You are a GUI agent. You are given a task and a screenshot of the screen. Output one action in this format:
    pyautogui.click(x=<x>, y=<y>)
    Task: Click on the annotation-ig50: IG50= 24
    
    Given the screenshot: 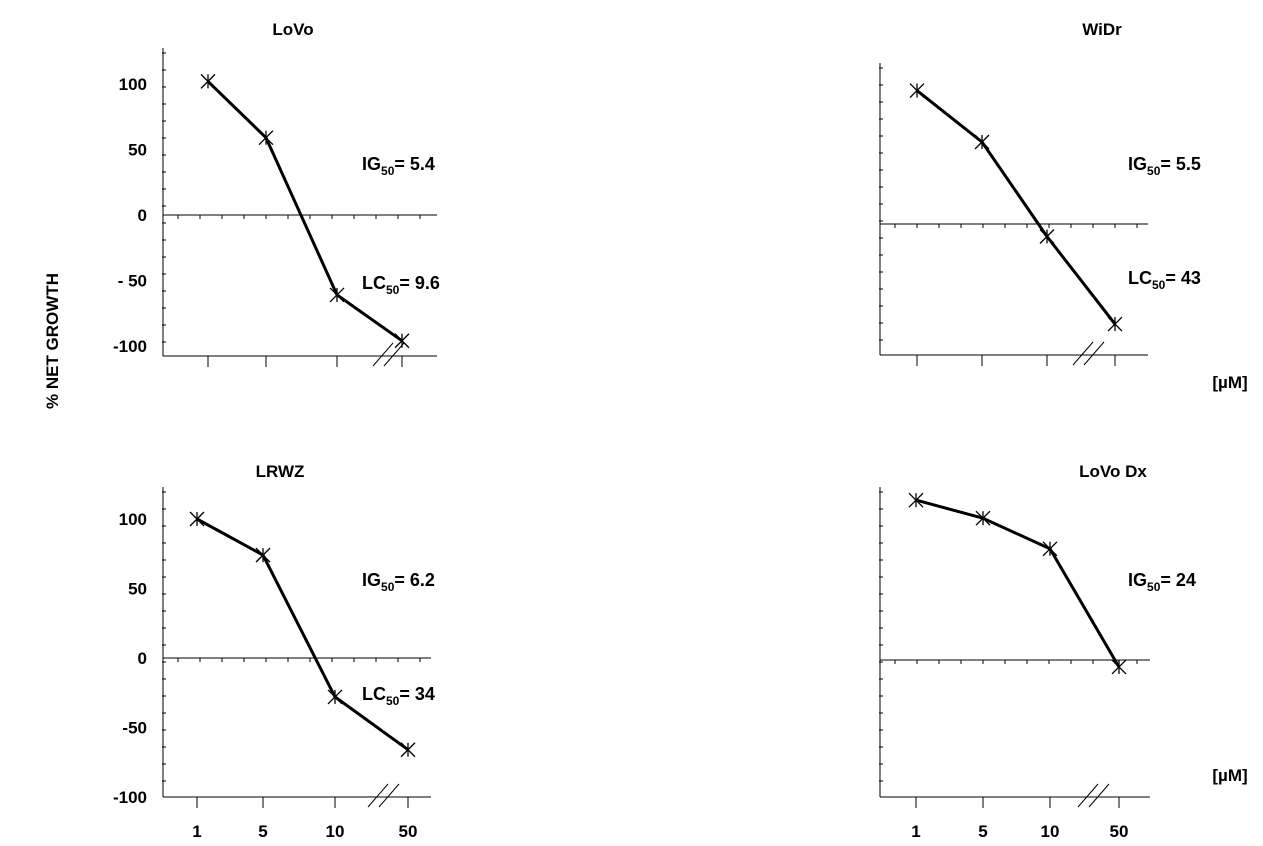 What is the action you would take?
    pyautogui.click(x=1162, y=582)
    